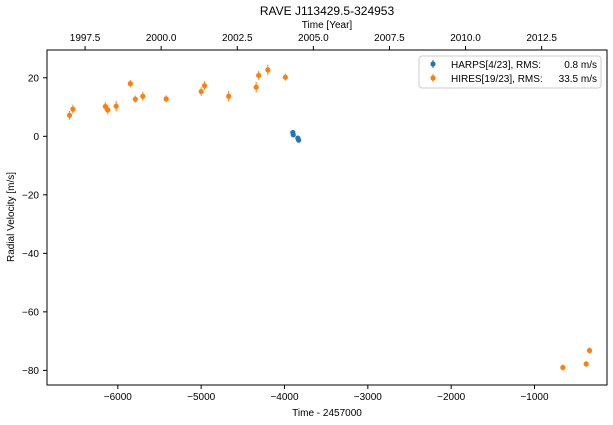  I want to click on x-axis: −6000 −5000 −4000 −3000 −2000 −1000, so click(326, 394).